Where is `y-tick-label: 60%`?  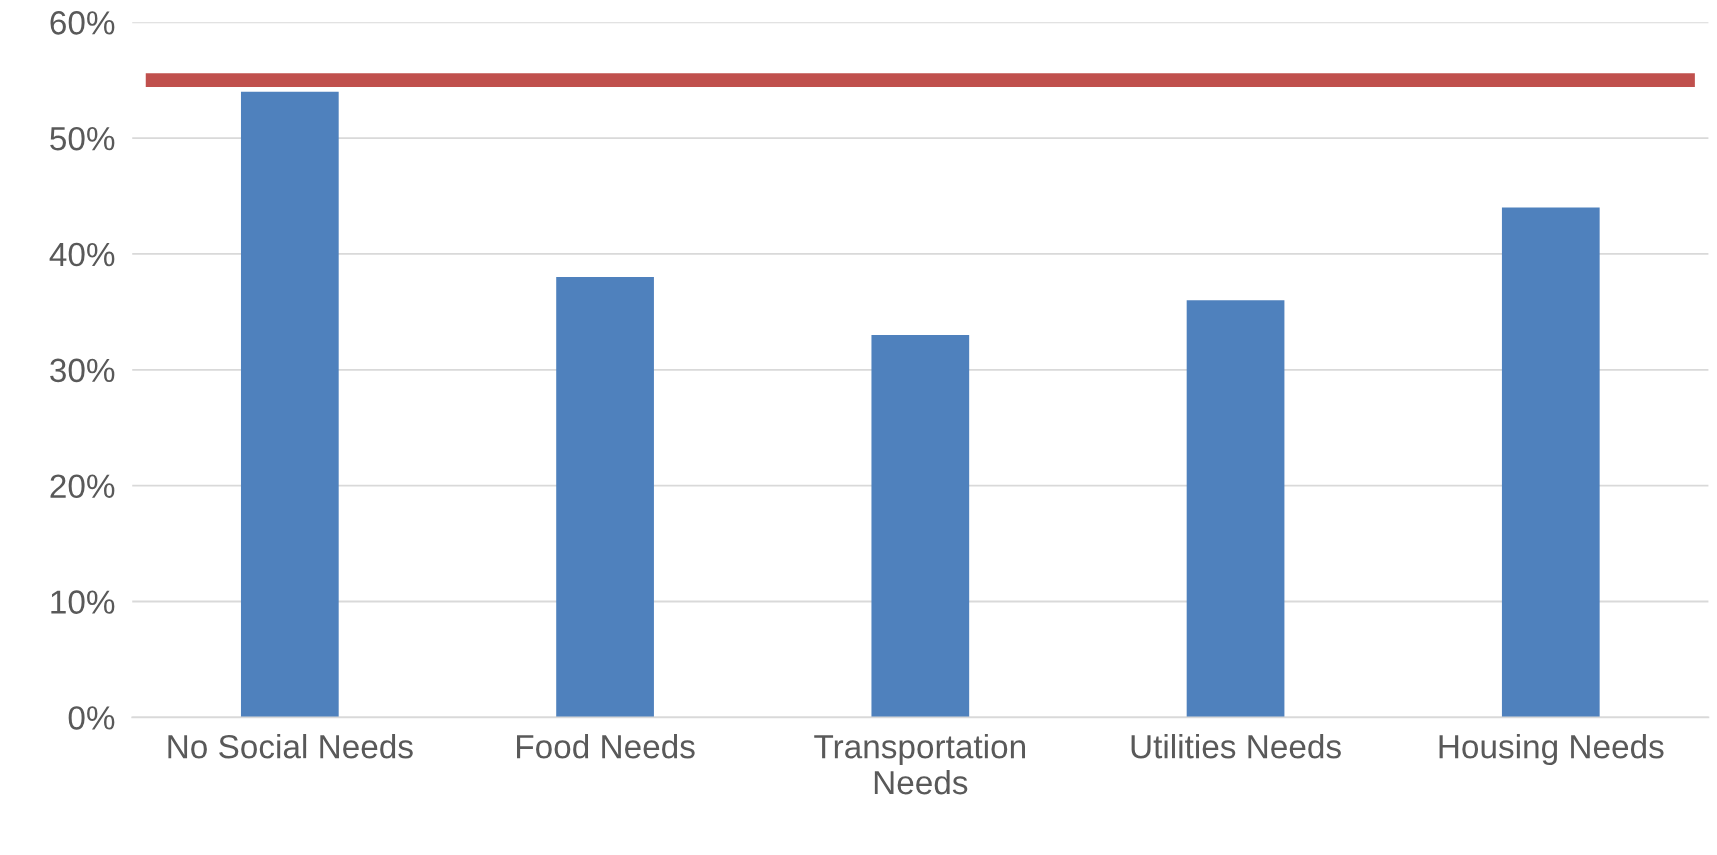
y-tick-label: 60% is located at coordinates (82, 23).